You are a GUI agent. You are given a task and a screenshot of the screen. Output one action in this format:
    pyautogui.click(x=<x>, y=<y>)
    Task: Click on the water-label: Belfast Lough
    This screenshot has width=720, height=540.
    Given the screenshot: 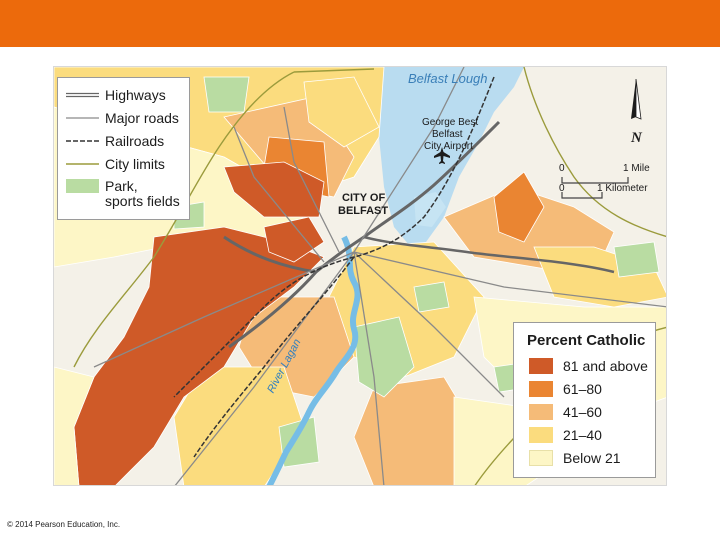 What is the action you would take?
    pyautogui.click(x=448, y=78)
    